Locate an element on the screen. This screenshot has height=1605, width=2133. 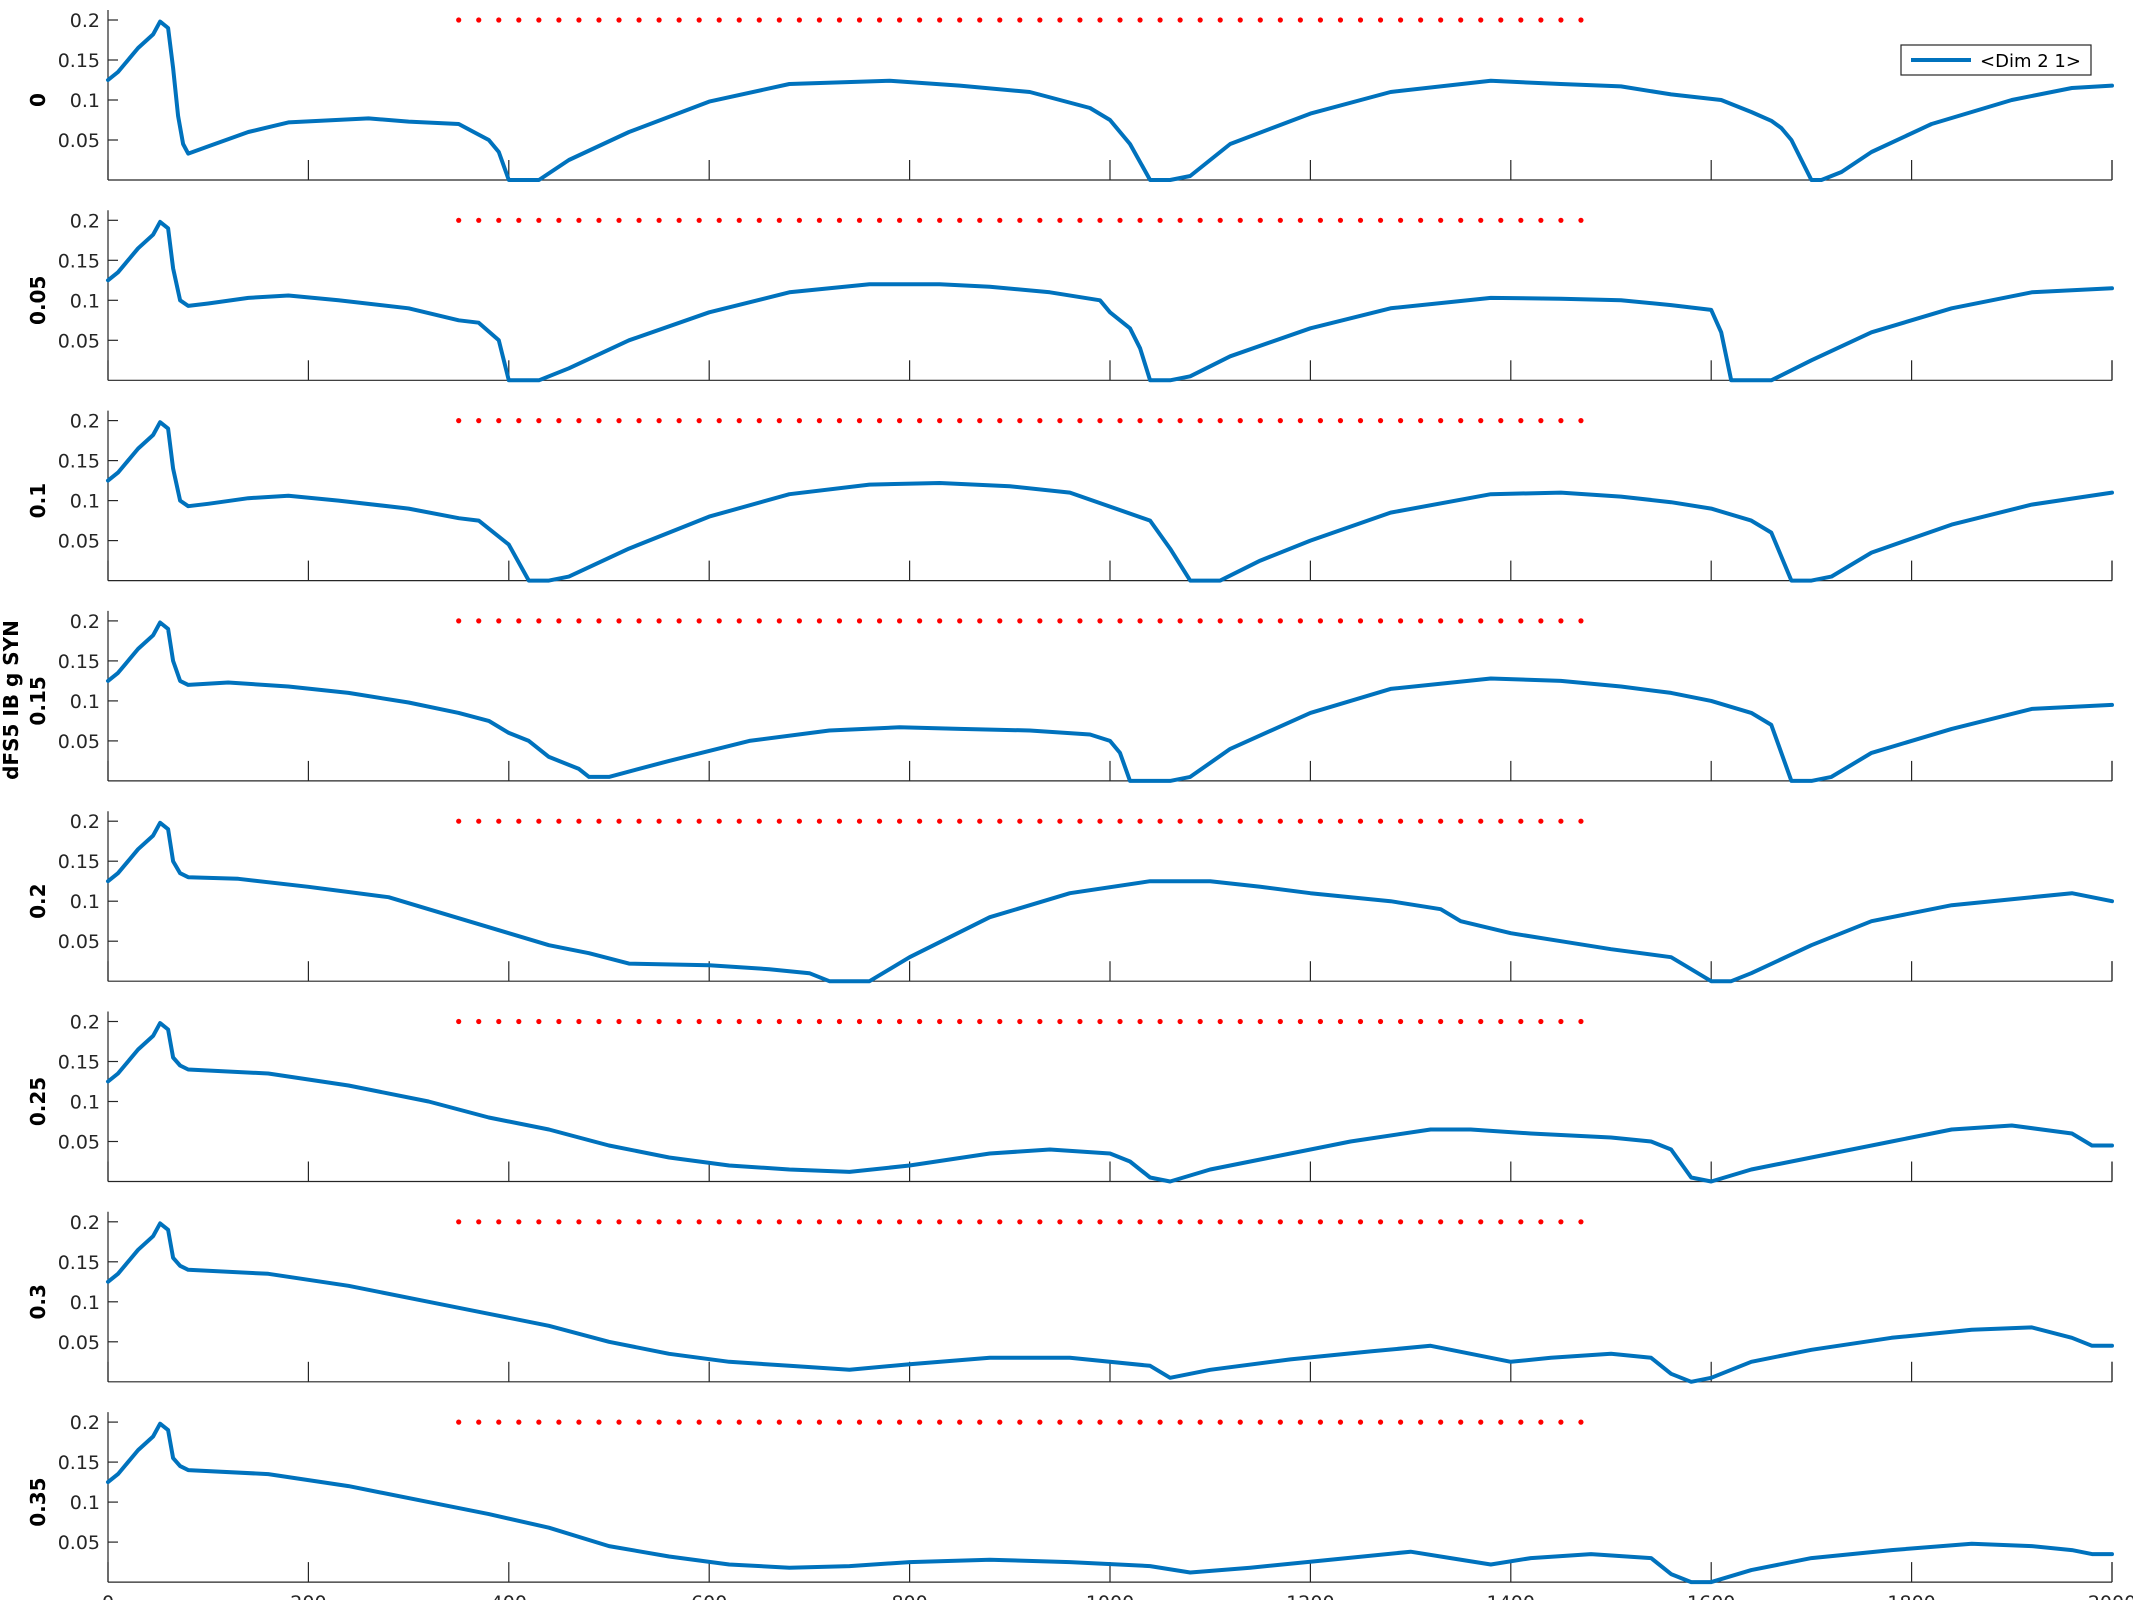
panel-2: 0.1 0.05 0.1 0.15 0.2 is located at coordinates (1070, 496).